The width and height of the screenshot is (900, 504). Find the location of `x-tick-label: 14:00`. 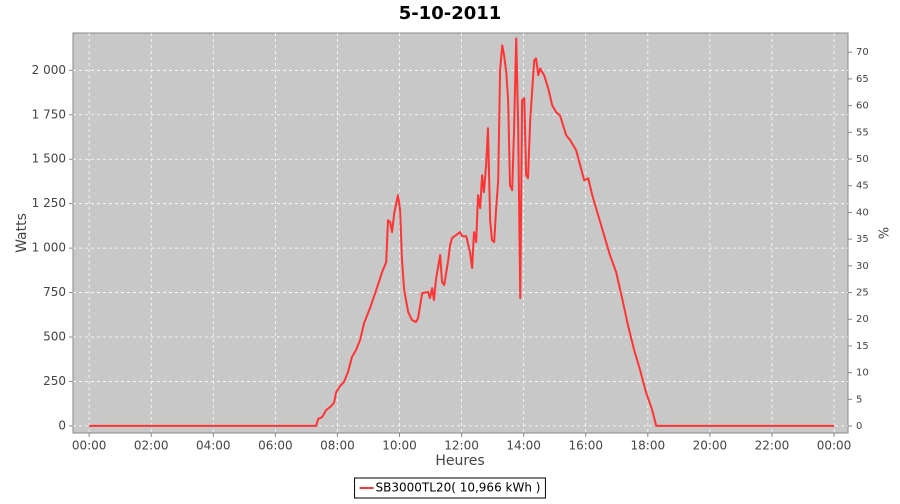

x-tick-label: 14:00 is located at coordinates (523, 446).